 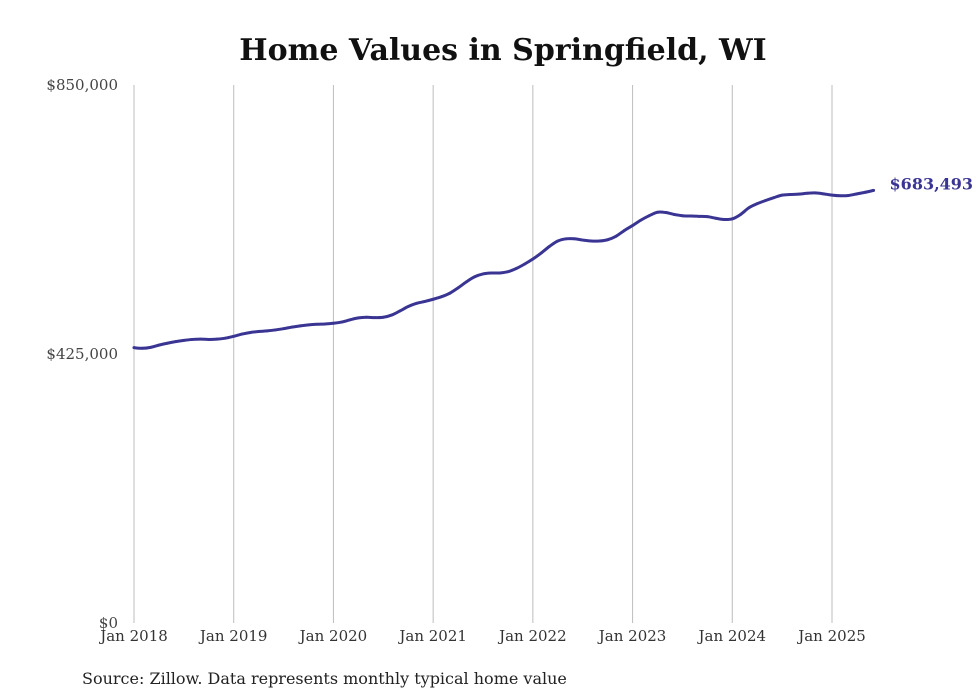 What do you see at coordinates (82, 85) in the screenshot?
I see `y-tick-label: $850,000` at bounding box center [82, 85].